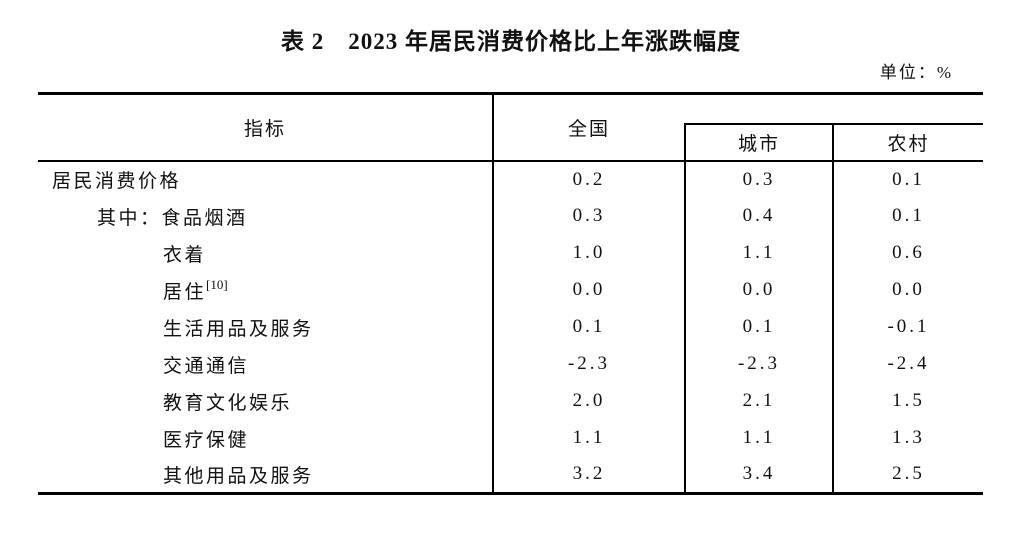  Describe the element at coordinates (834, 109) in the screenshot. I see `header-spacer` at that location.